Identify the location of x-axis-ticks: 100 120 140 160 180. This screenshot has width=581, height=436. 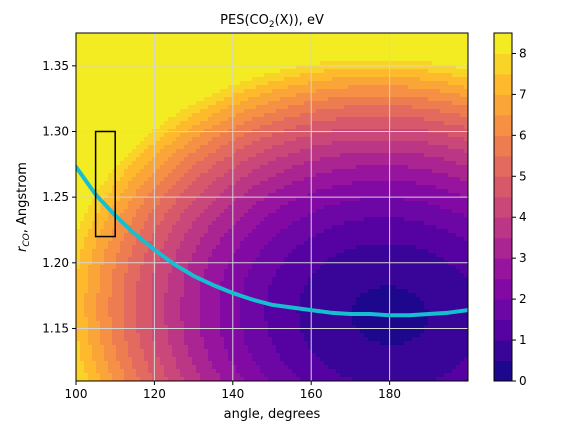
(233, 391).